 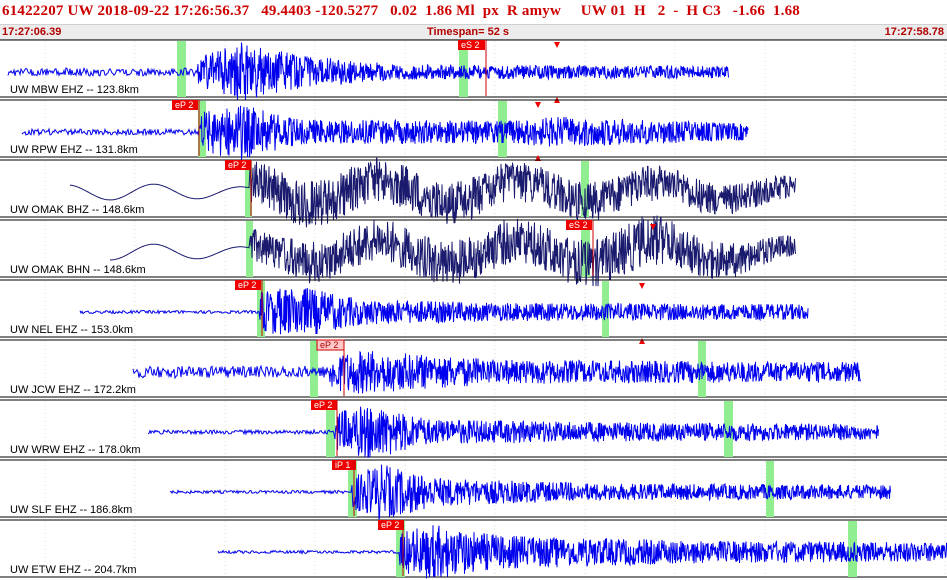 What do you see at coordinates (78, 270) in the screenshot?
I see `station-label: UW OMAK BHN -- 148.6km` at bounding box center [78, 270].